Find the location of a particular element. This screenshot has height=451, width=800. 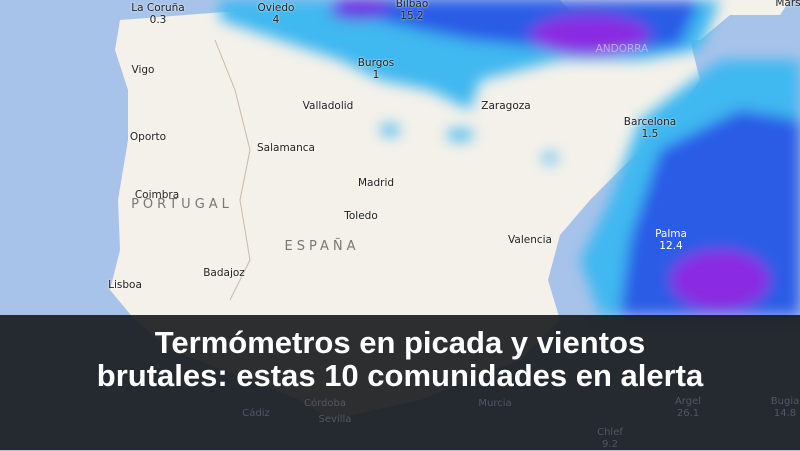

city-barcelona: Barcelona 1.5 is located at coordinates (650, 128).